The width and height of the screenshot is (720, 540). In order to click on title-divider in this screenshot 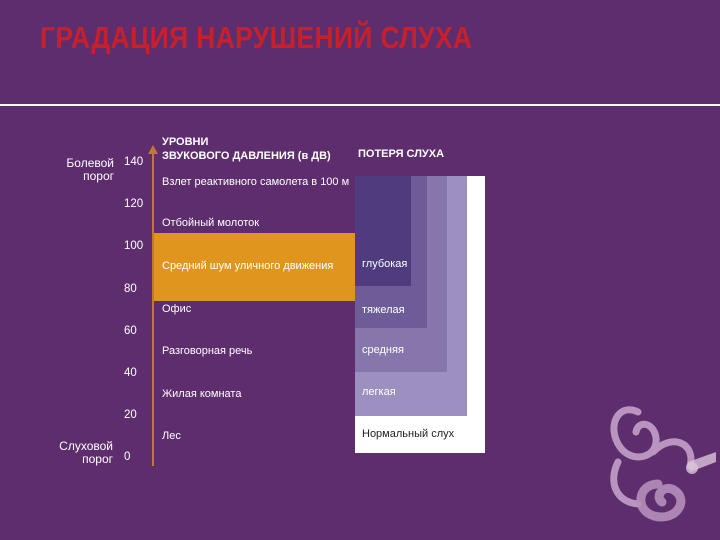, I will do `click(360, 105)`.